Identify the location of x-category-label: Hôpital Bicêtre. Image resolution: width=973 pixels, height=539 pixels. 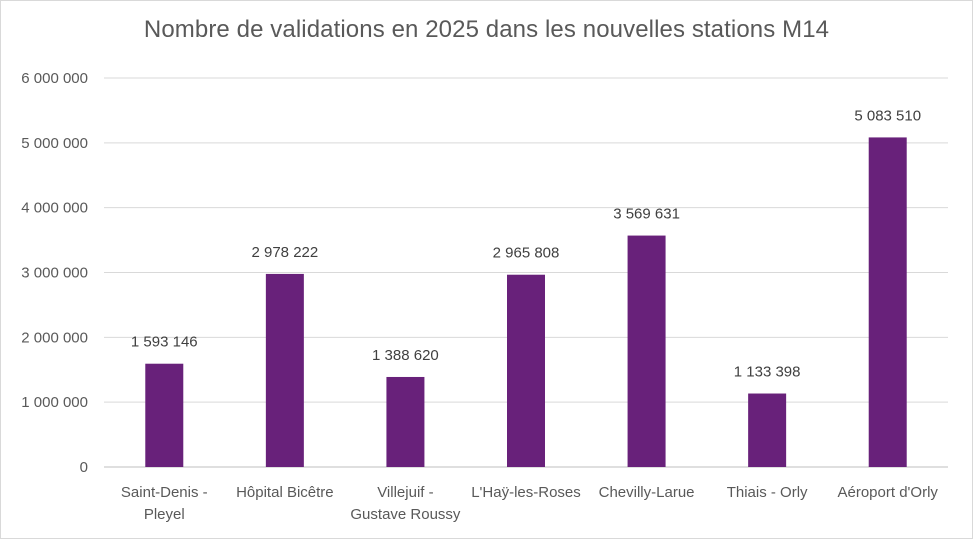
(285, 492).